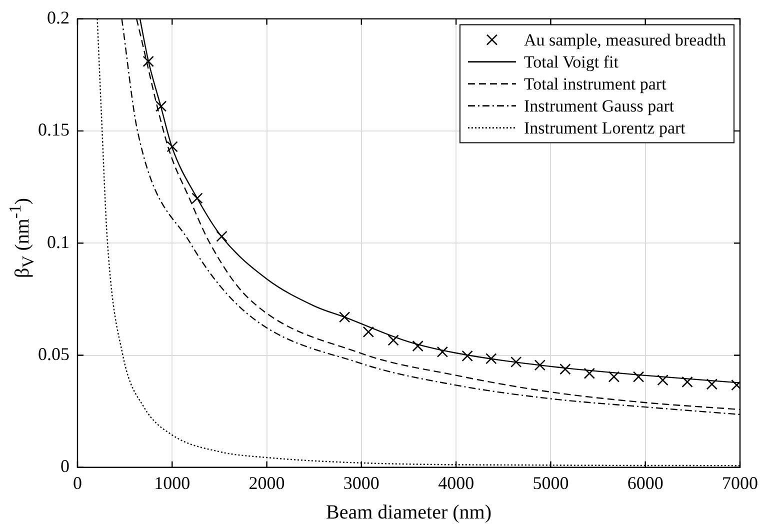 This screenshot has height=531, width=764. I want to click on legend-label: Instrument Gauss part, so click(599, 106).